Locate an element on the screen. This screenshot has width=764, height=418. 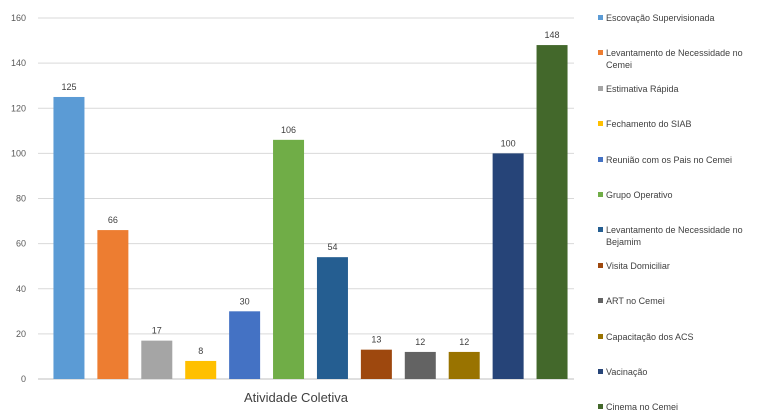
data-label: 54 is located at coordinates (332, 247).